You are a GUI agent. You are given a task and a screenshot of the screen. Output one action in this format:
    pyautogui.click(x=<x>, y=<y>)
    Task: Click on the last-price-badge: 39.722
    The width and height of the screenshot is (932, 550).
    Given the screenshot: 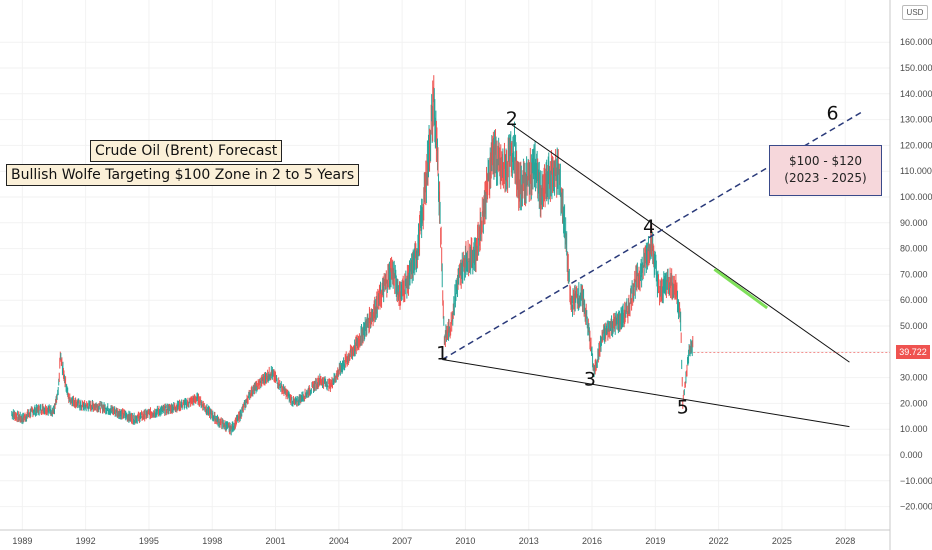 What is the action you would take?
    pyautogui.click(x=913, y=352)
    